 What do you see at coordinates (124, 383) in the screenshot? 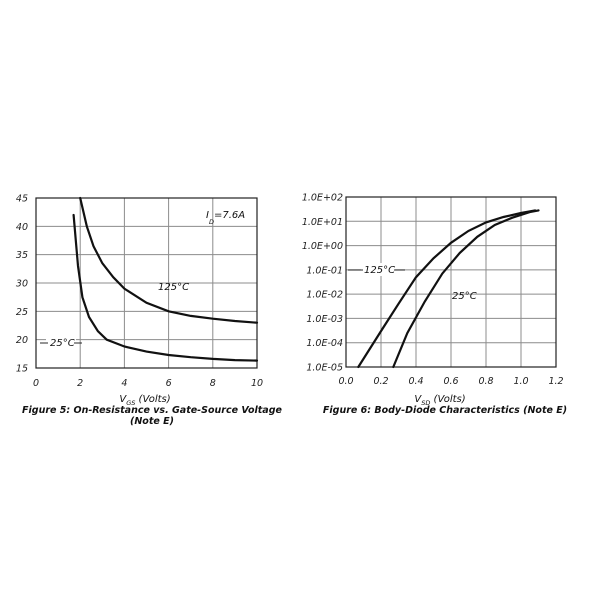
I see `chart1-x-tick-label: 4` at bounding box center [124, 383].